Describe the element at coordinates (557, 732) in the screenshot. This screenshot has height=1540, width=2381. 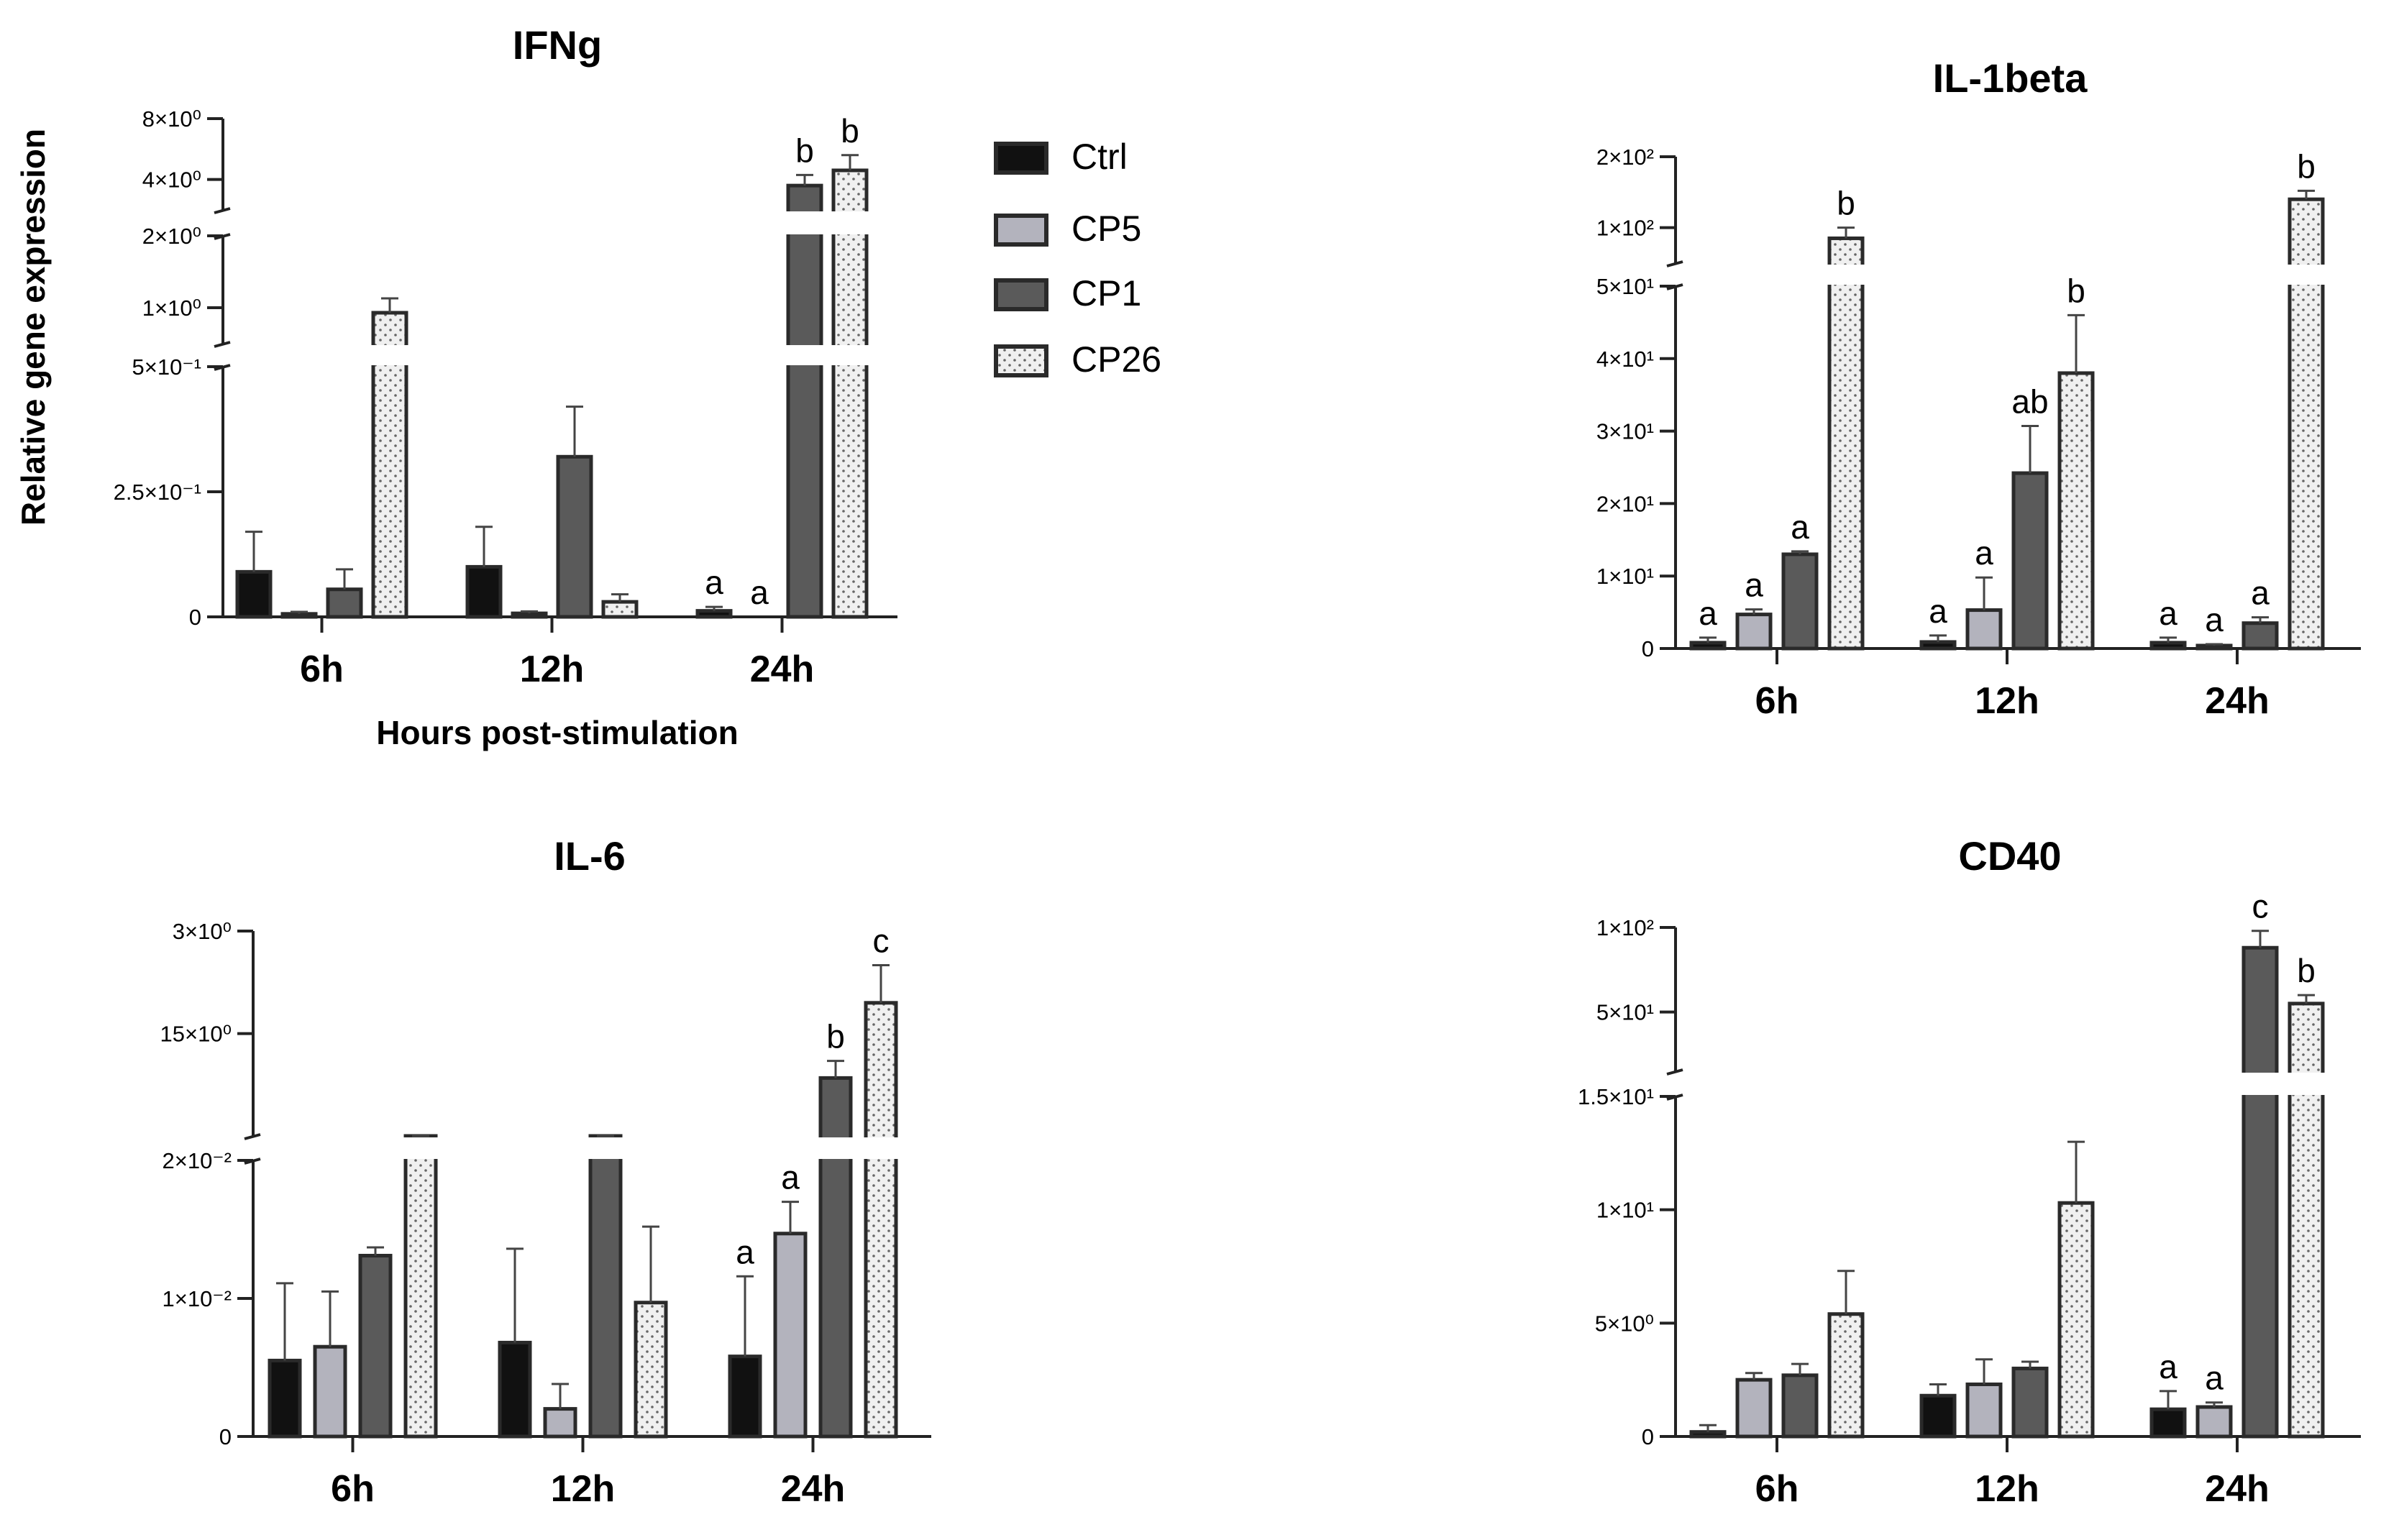
I see `x-axis-label: Hours post-stimulation` at that location.